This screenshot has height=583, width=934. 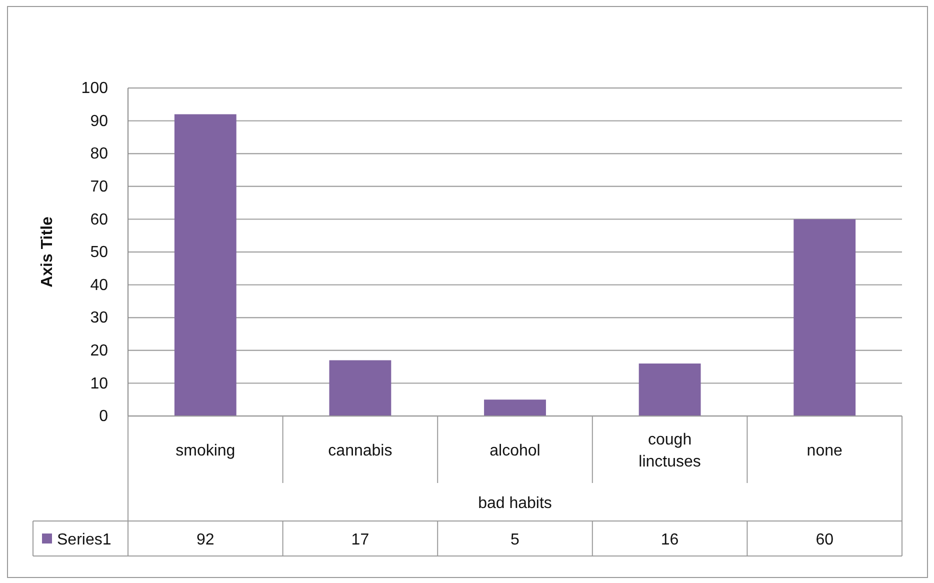 What do you see at coordinates (824, 451) in the screenshot?
I see `x-tick-label: none` at bounding box center [824, 451].